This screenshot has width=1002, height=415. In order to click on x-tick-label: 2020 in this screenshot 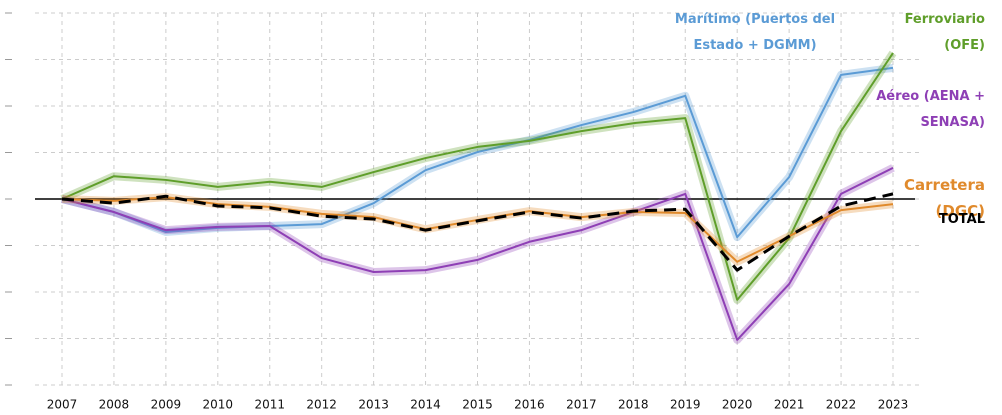, I will do `click(737, 405)`.